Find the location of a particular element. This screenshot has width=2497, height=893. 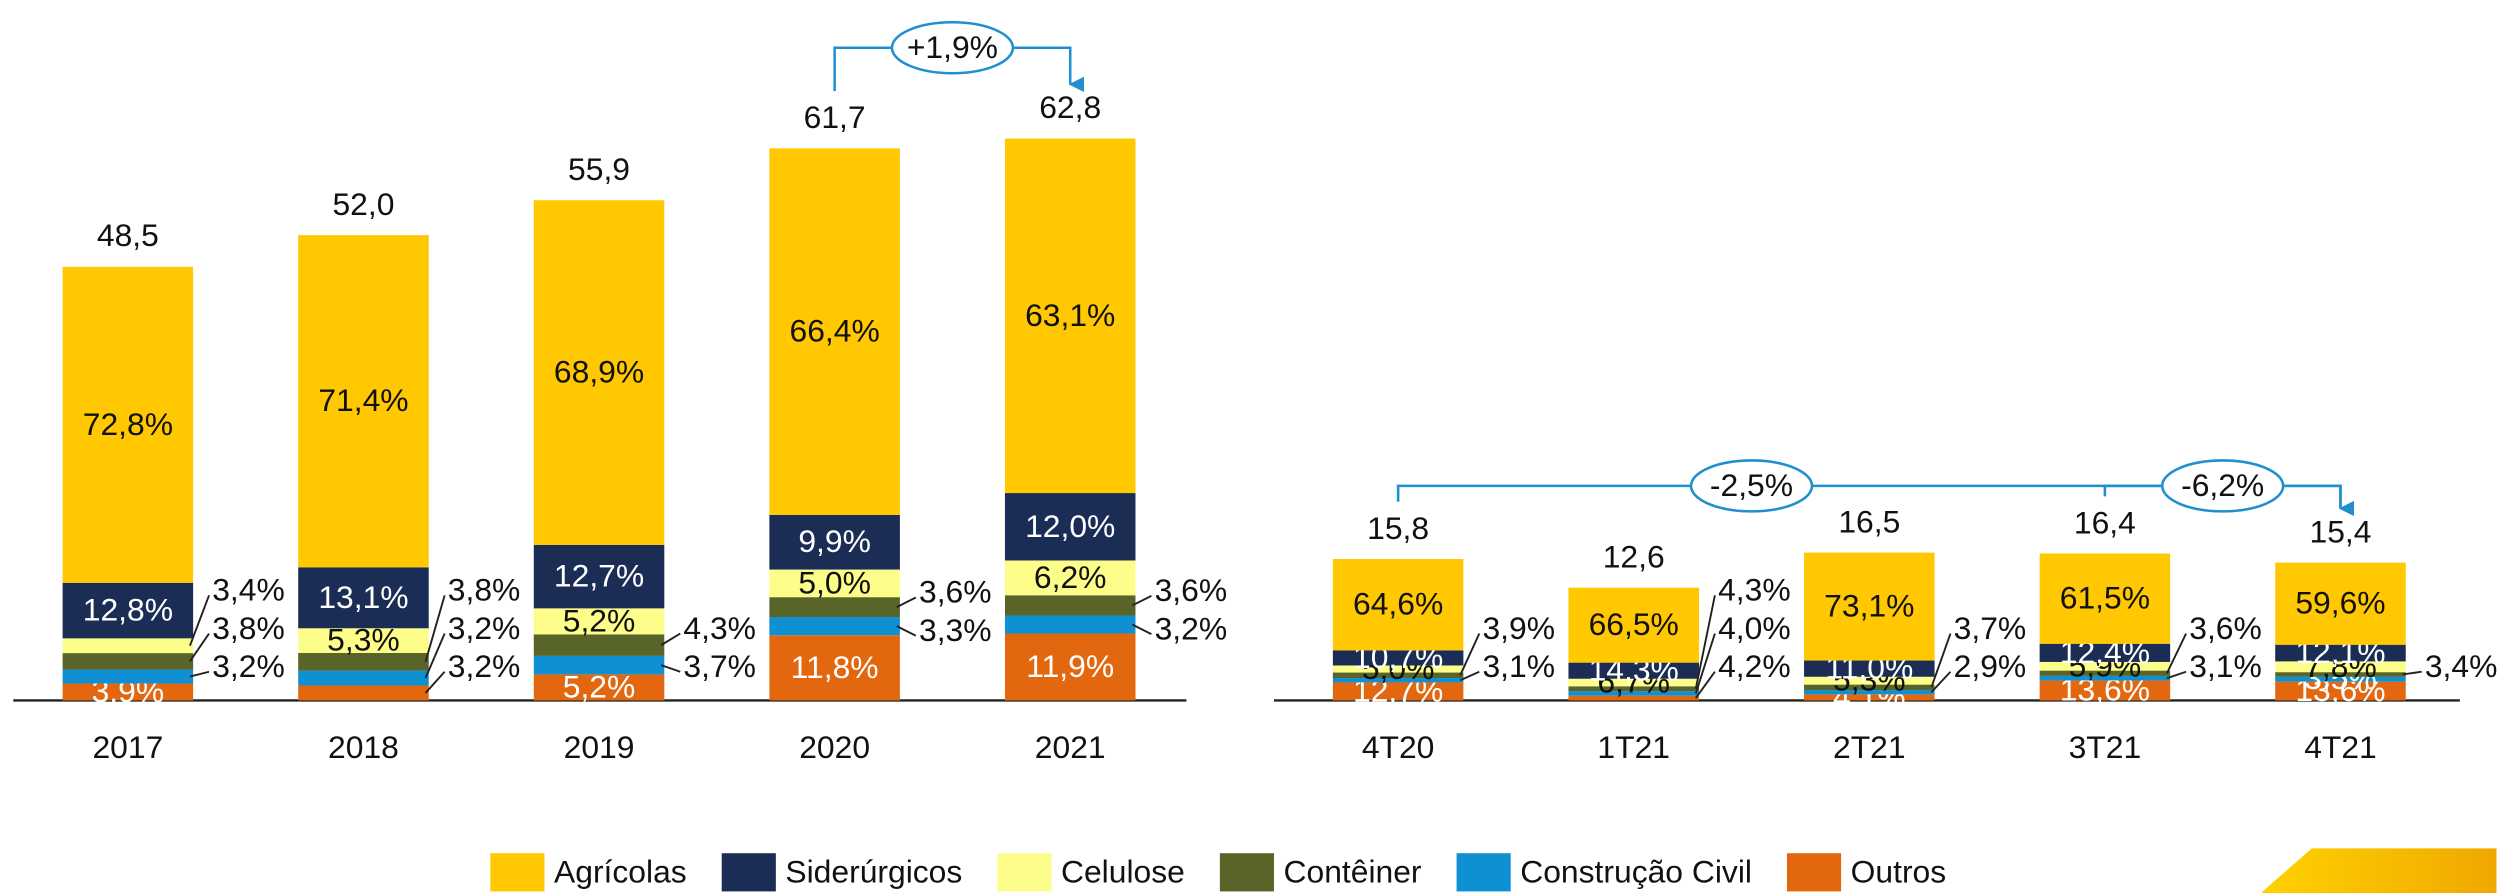

segment-label: 6,2% is located at coordinates (1070, 577).